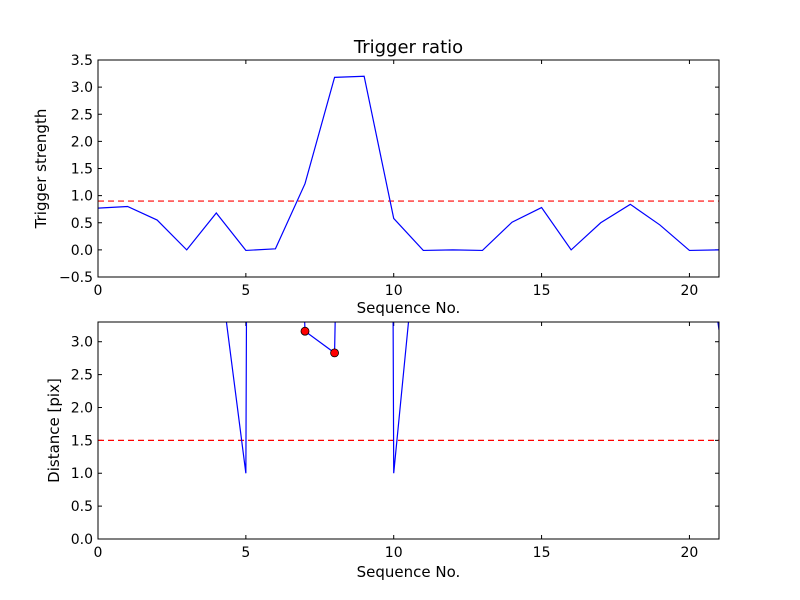 The height and width of the screenshot is (600, 800). Describe the element at coordinates (82, 61) in the screenshot. I see `y-tick-label: 3.5` at that location.